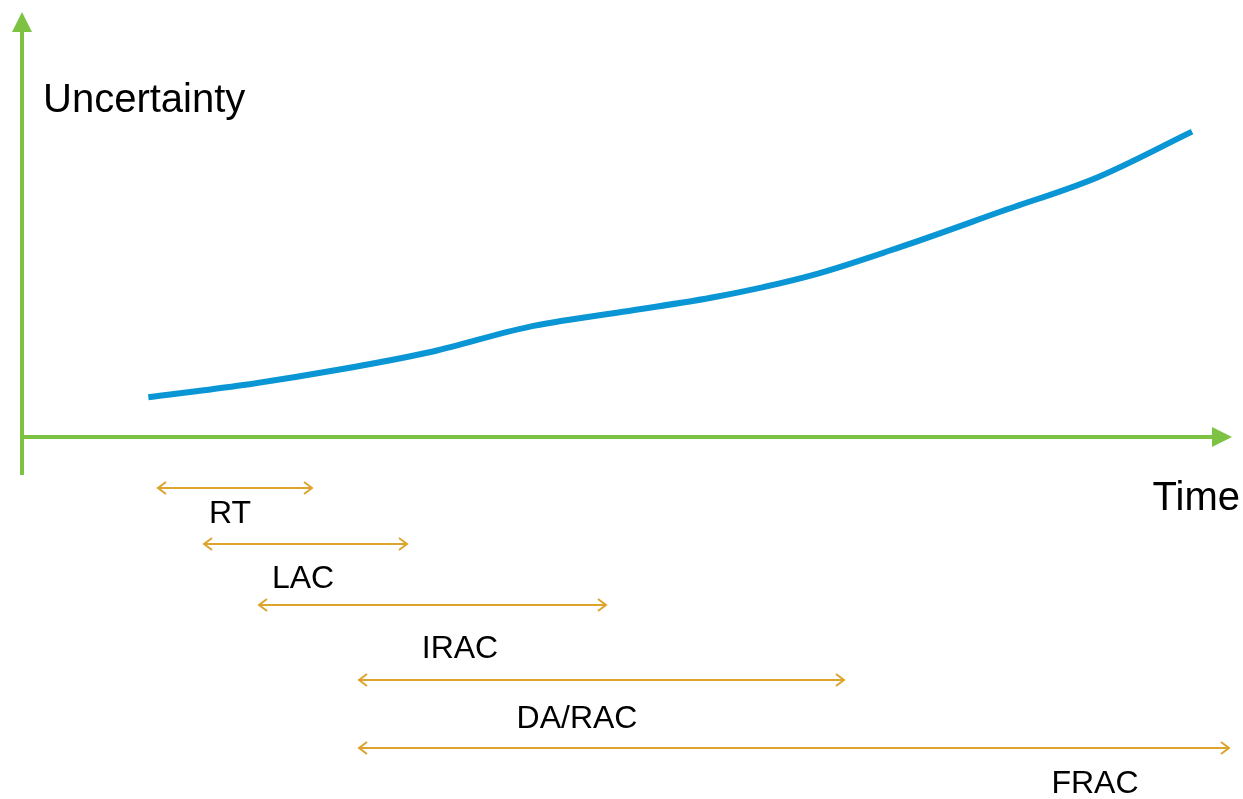  Describe the element at coordinates (230, 512) in the screenshot. I see `text: RT` at that location.